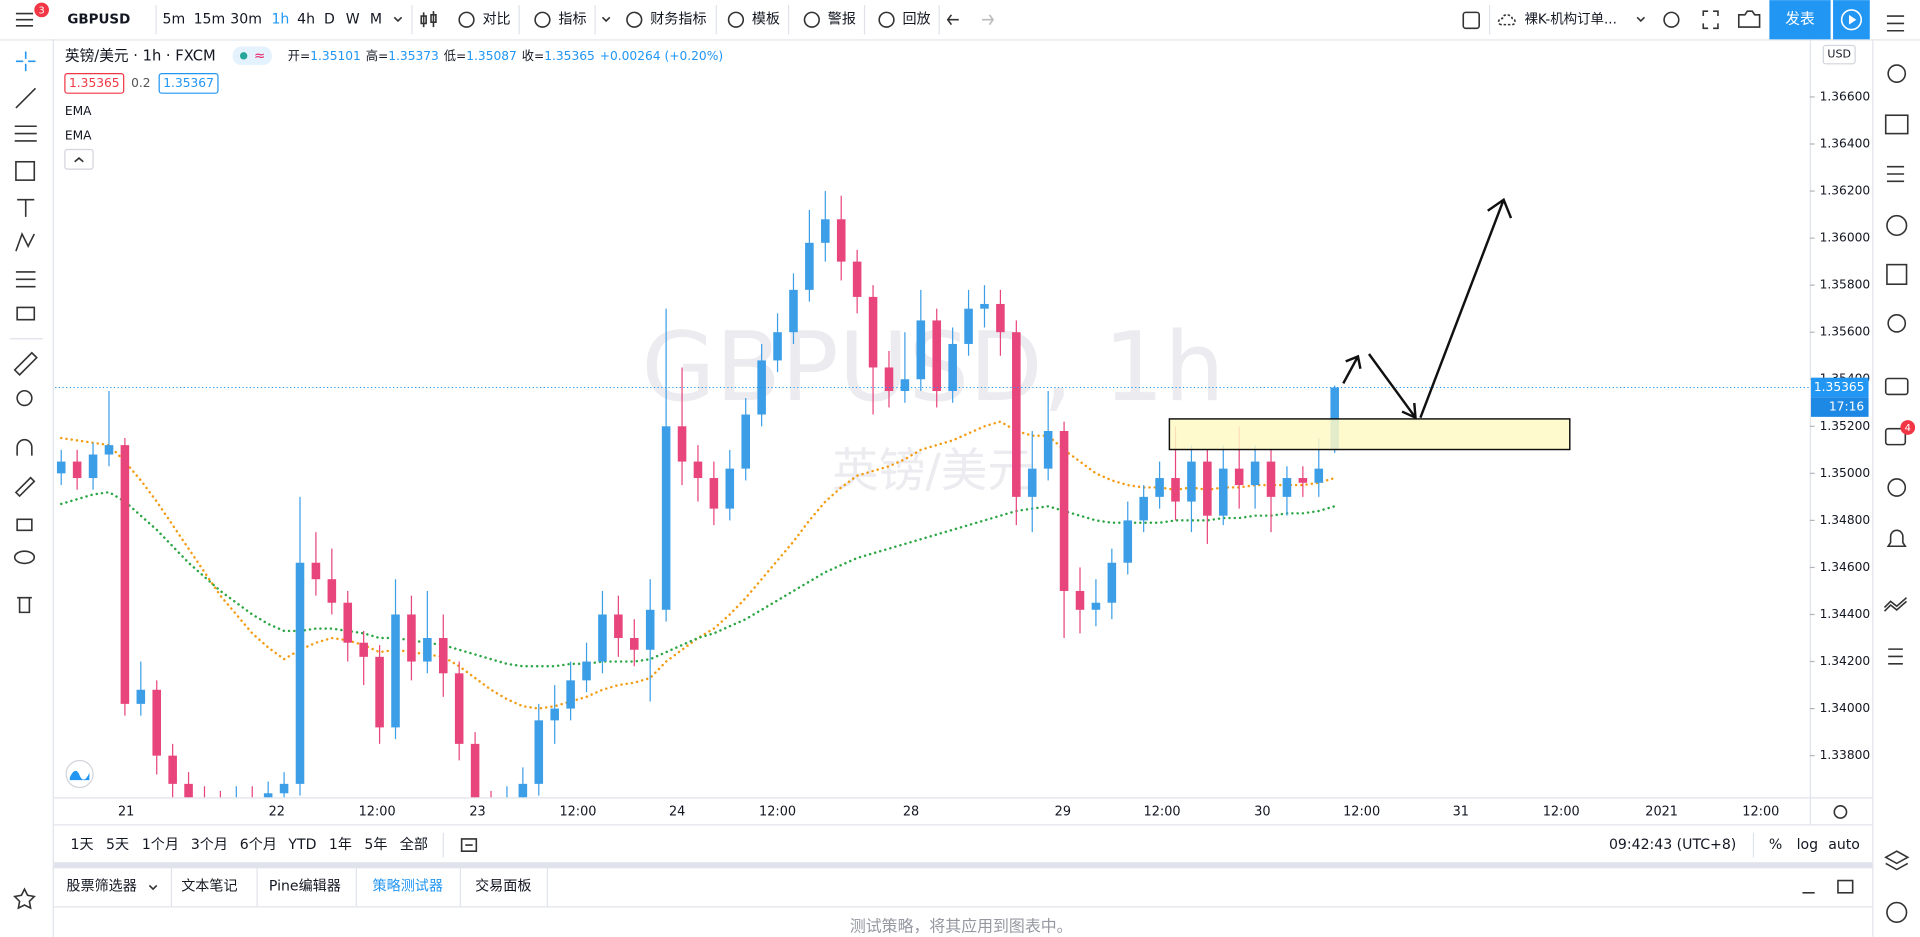 The image size is (1920, 937). Describe the element at coordinates (26, 207) in the screenshot. I see `text-tool` at that location.